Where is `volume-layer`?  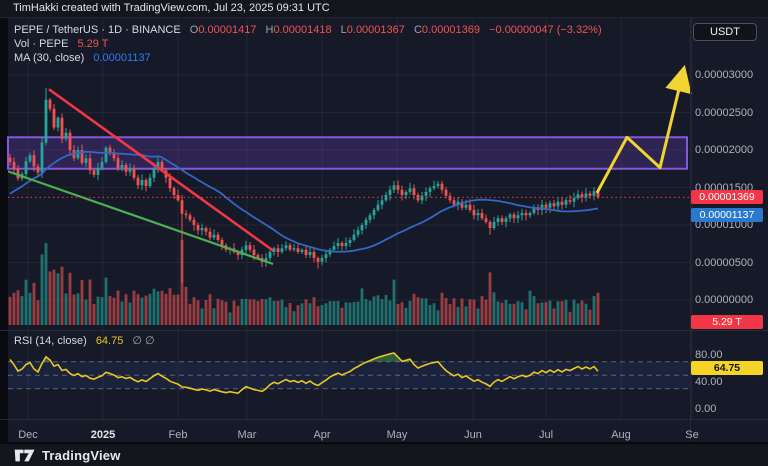
volume-layer is located at coordinates (304, 282).